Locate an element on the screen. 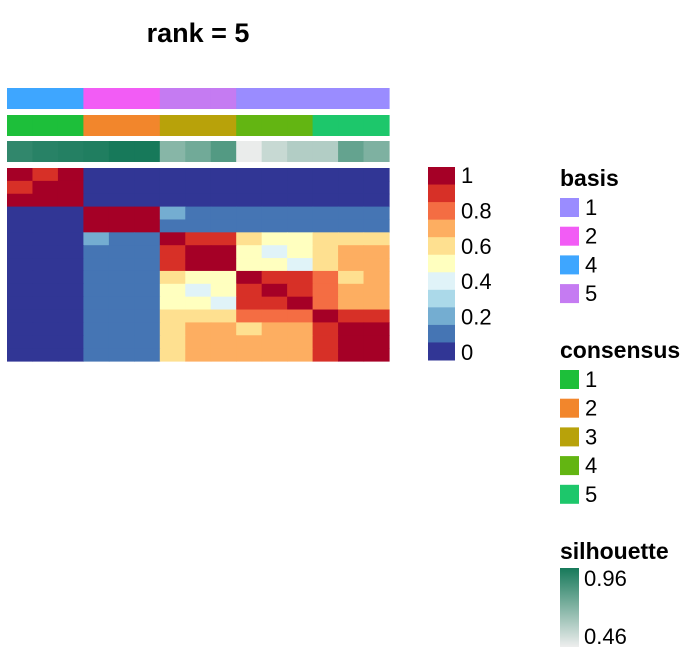  annotation-tracks is located at coordinates (198, 125).